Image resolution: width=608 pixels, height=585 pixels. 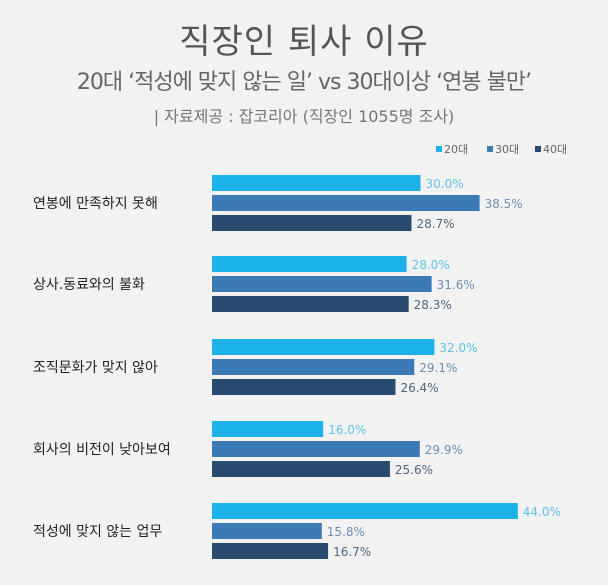 What do you see at coordinates (346, 532) in the screenshot?
I see `data-label: 15.8%` at bounding box center [346, 532].